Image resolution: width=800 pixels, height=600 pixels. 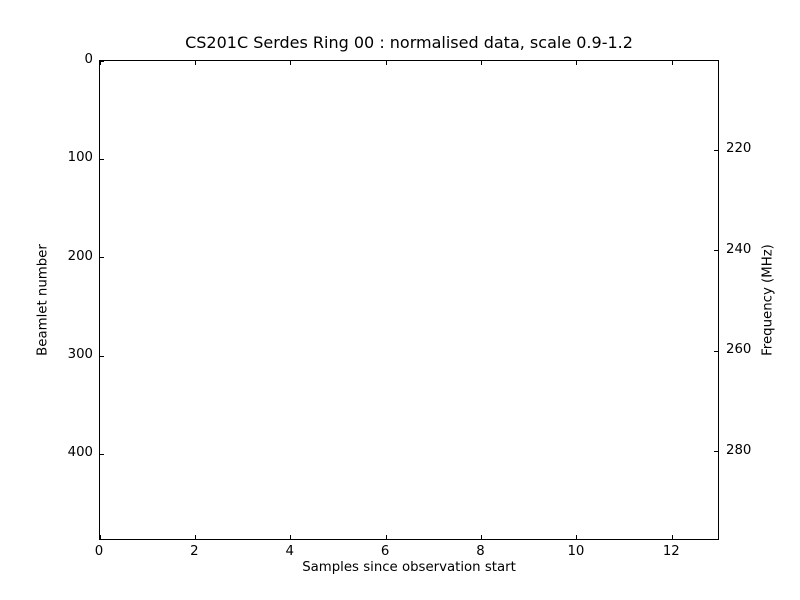 I want to click on y-tick-label-right: 220, so click(x=739, y=149).